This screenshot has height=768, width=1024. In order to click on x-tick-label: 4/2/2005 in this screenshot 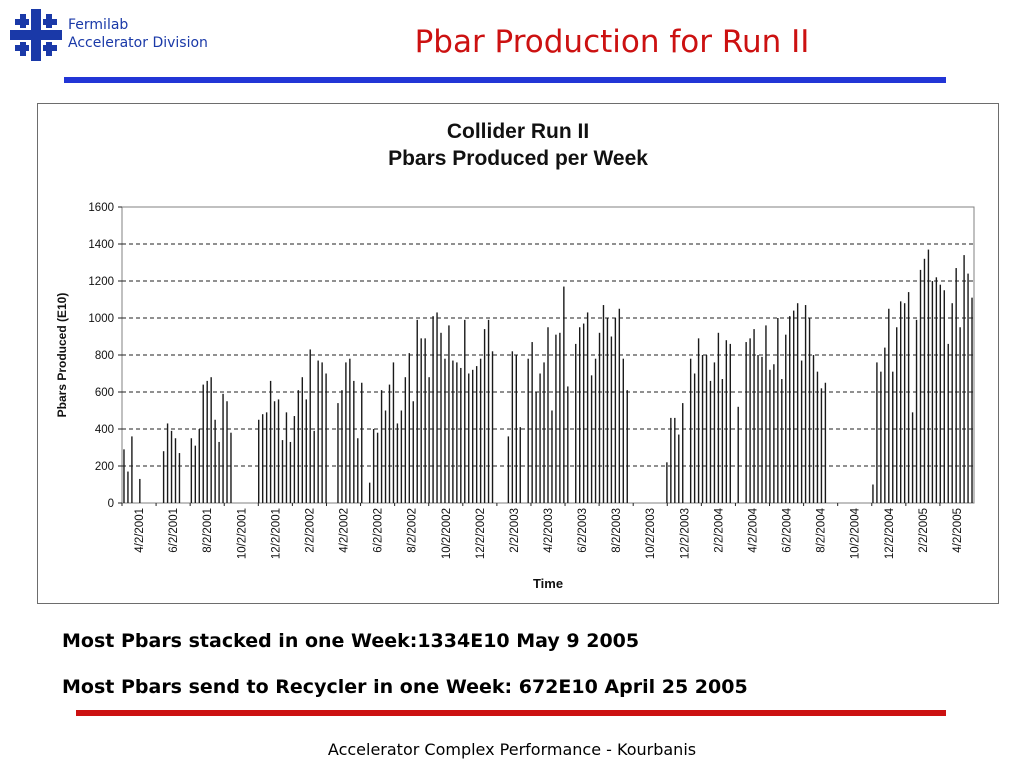, I will do `click(958, 530)`.